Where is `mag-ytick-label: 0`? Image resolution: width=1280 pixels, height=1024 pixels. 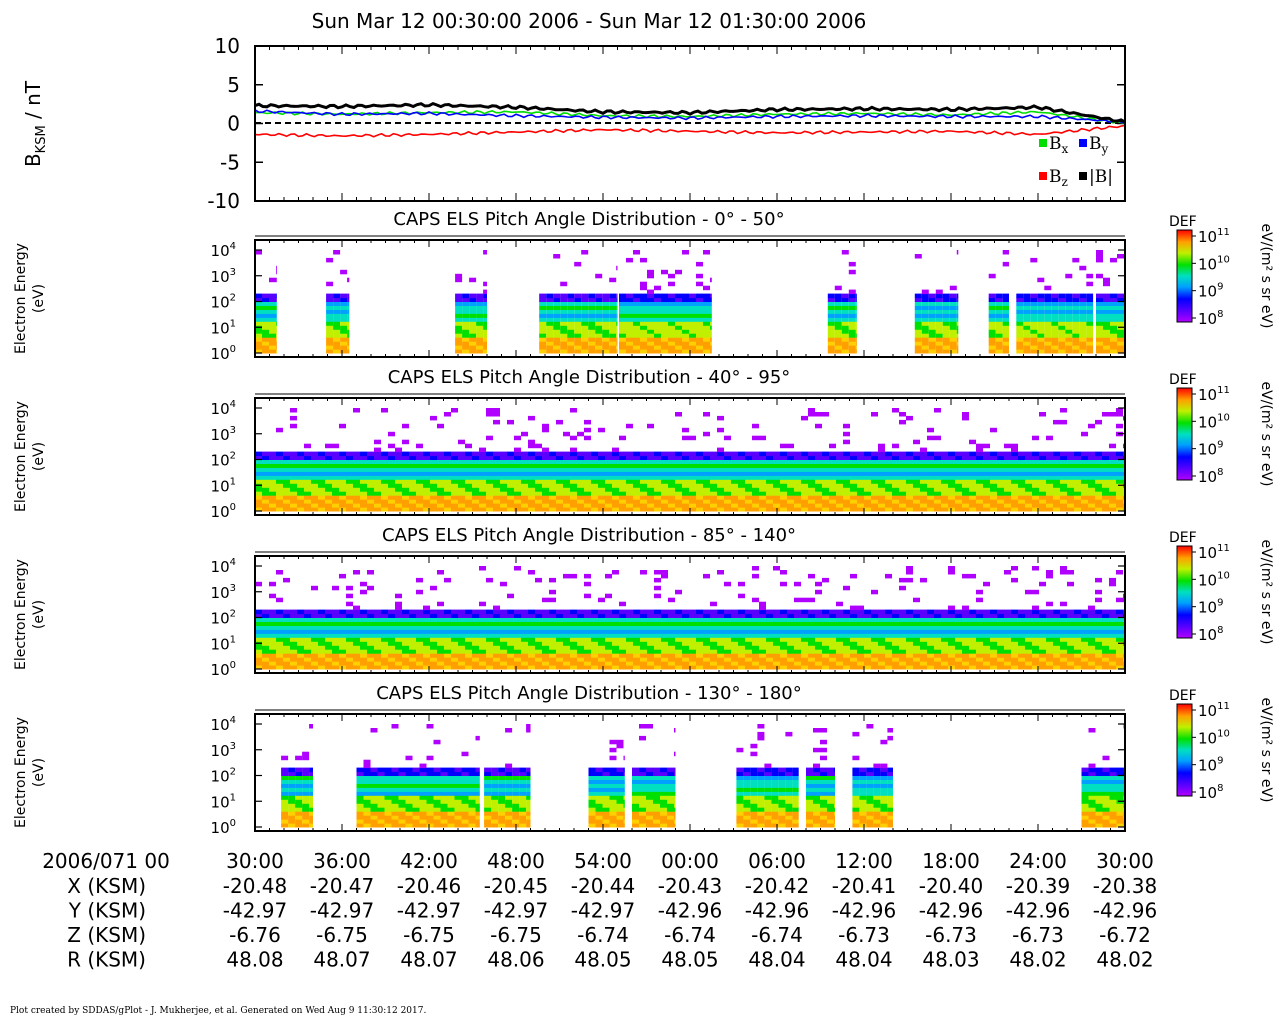
mag-ytick-label: 0 is located at coordinates (233, 124).